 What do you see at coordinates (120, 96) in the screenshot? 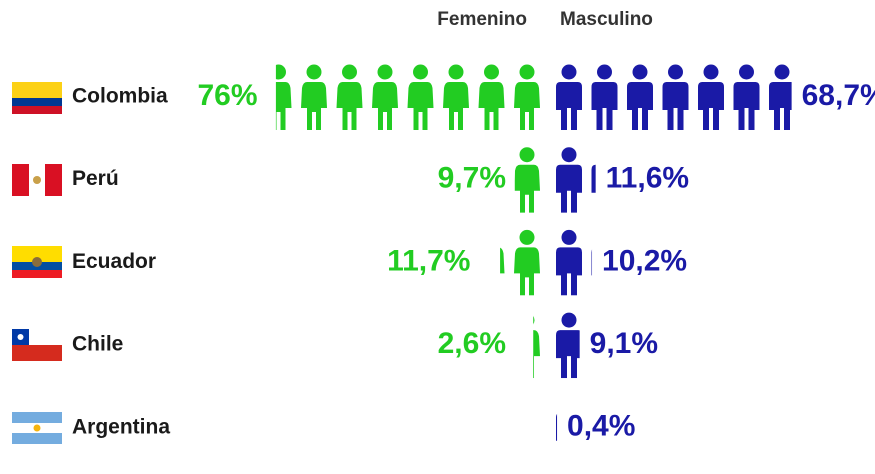
I see `category-label: Colombia` at bounding box center [120, 96].